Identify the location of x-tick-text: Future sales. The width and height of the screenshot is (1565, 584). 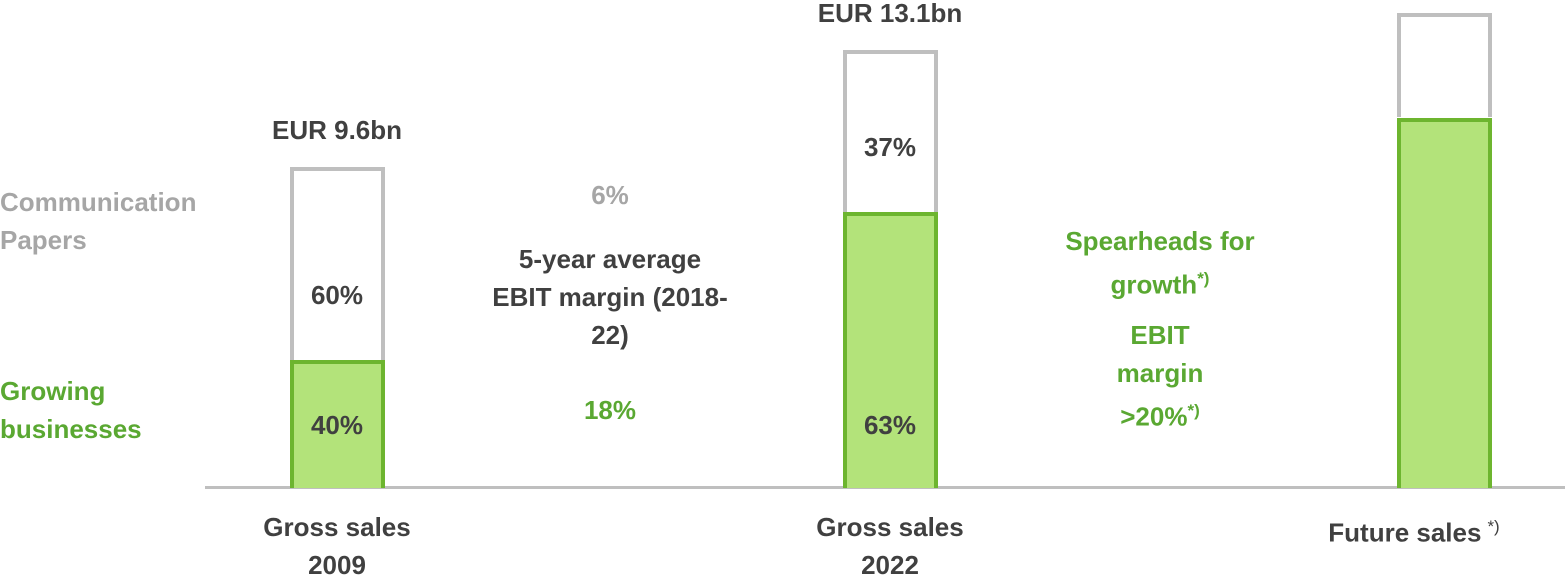
(1405, 532).